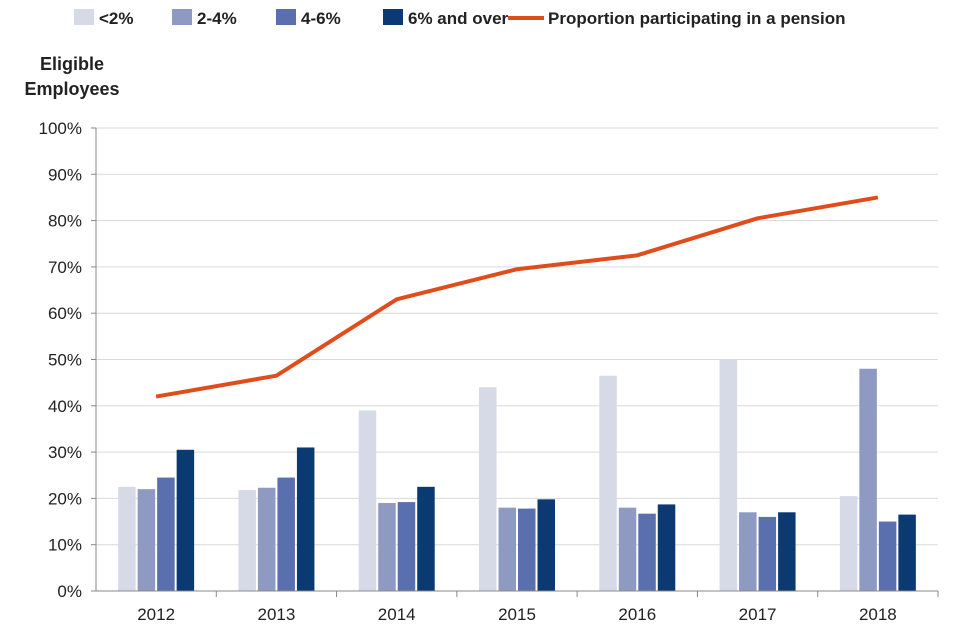 The height and width of the screenshot is (640, 960). Describe the element at coordinates (65, 174) in the screenshot. I see `y-tick-label: 90%` at that location.